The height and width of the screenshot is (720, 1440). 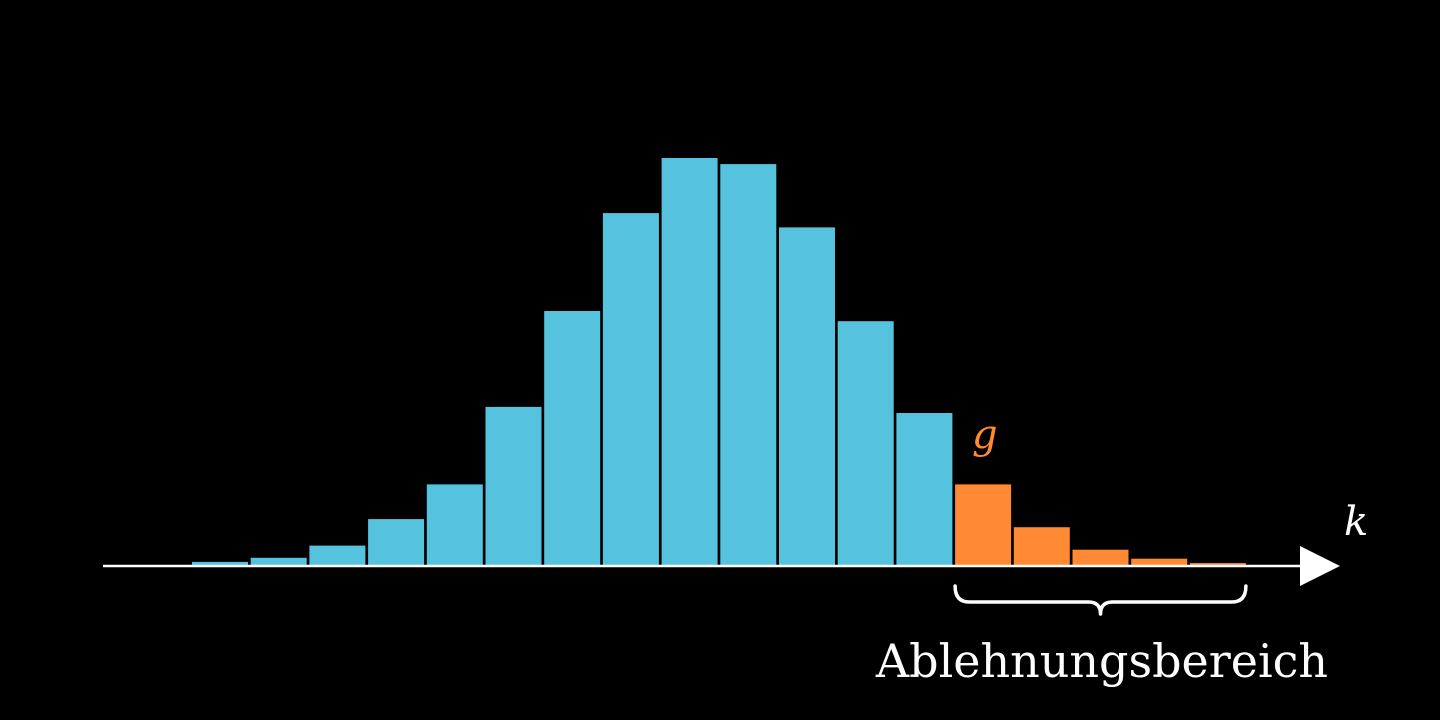 What do you see at coordinates (1101, 661) in the screenshot?
I see `rejection-region-label: Ablehnungsbereich` at bounding box center [1101, 661].